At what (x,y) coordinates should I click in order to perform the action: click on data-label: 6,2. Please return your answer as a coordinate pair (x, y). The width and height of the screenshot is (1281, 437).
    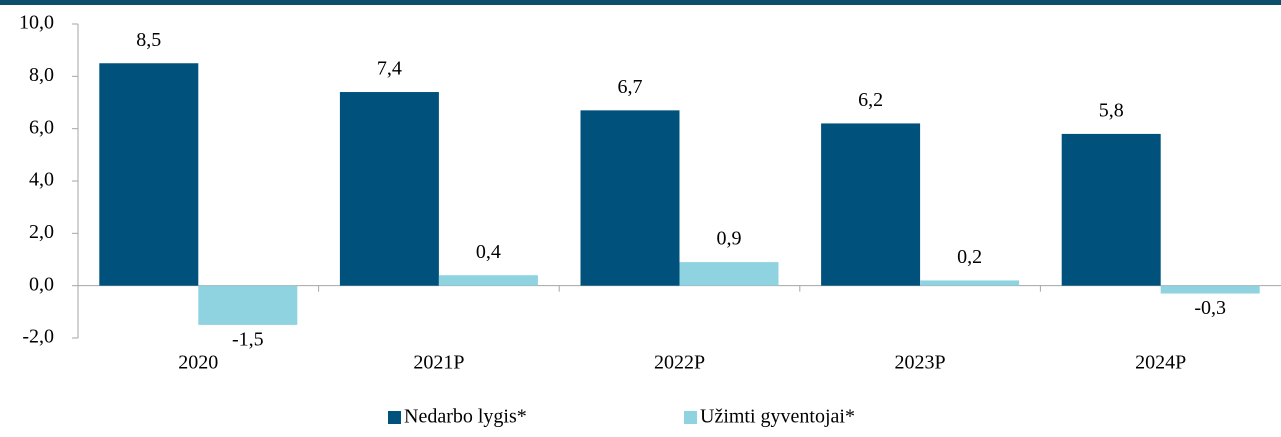
    Looking at the image, I should click on (870, 100).